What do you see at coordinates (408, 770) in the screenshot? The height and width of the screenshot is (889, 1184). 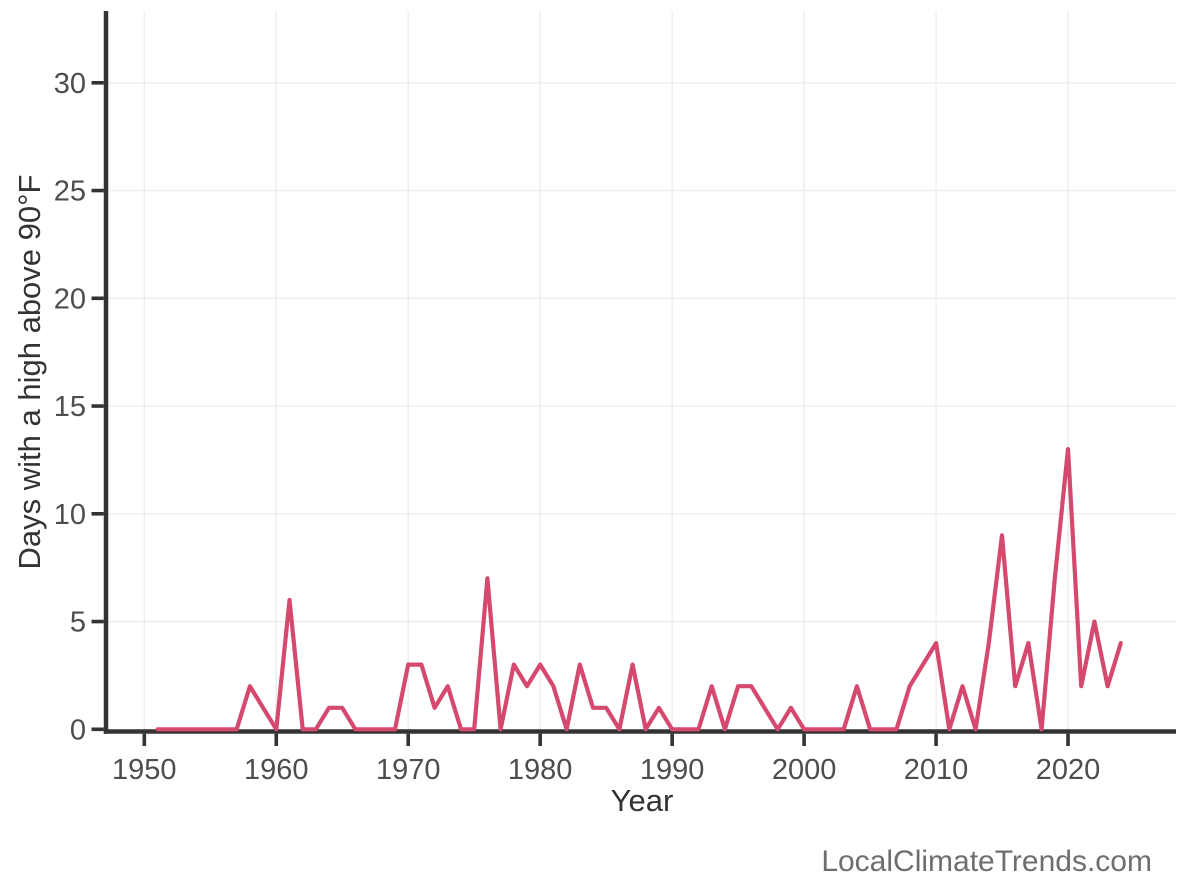 I see `x-tick-label-1970: 1970` at bounding box center [408, 770].